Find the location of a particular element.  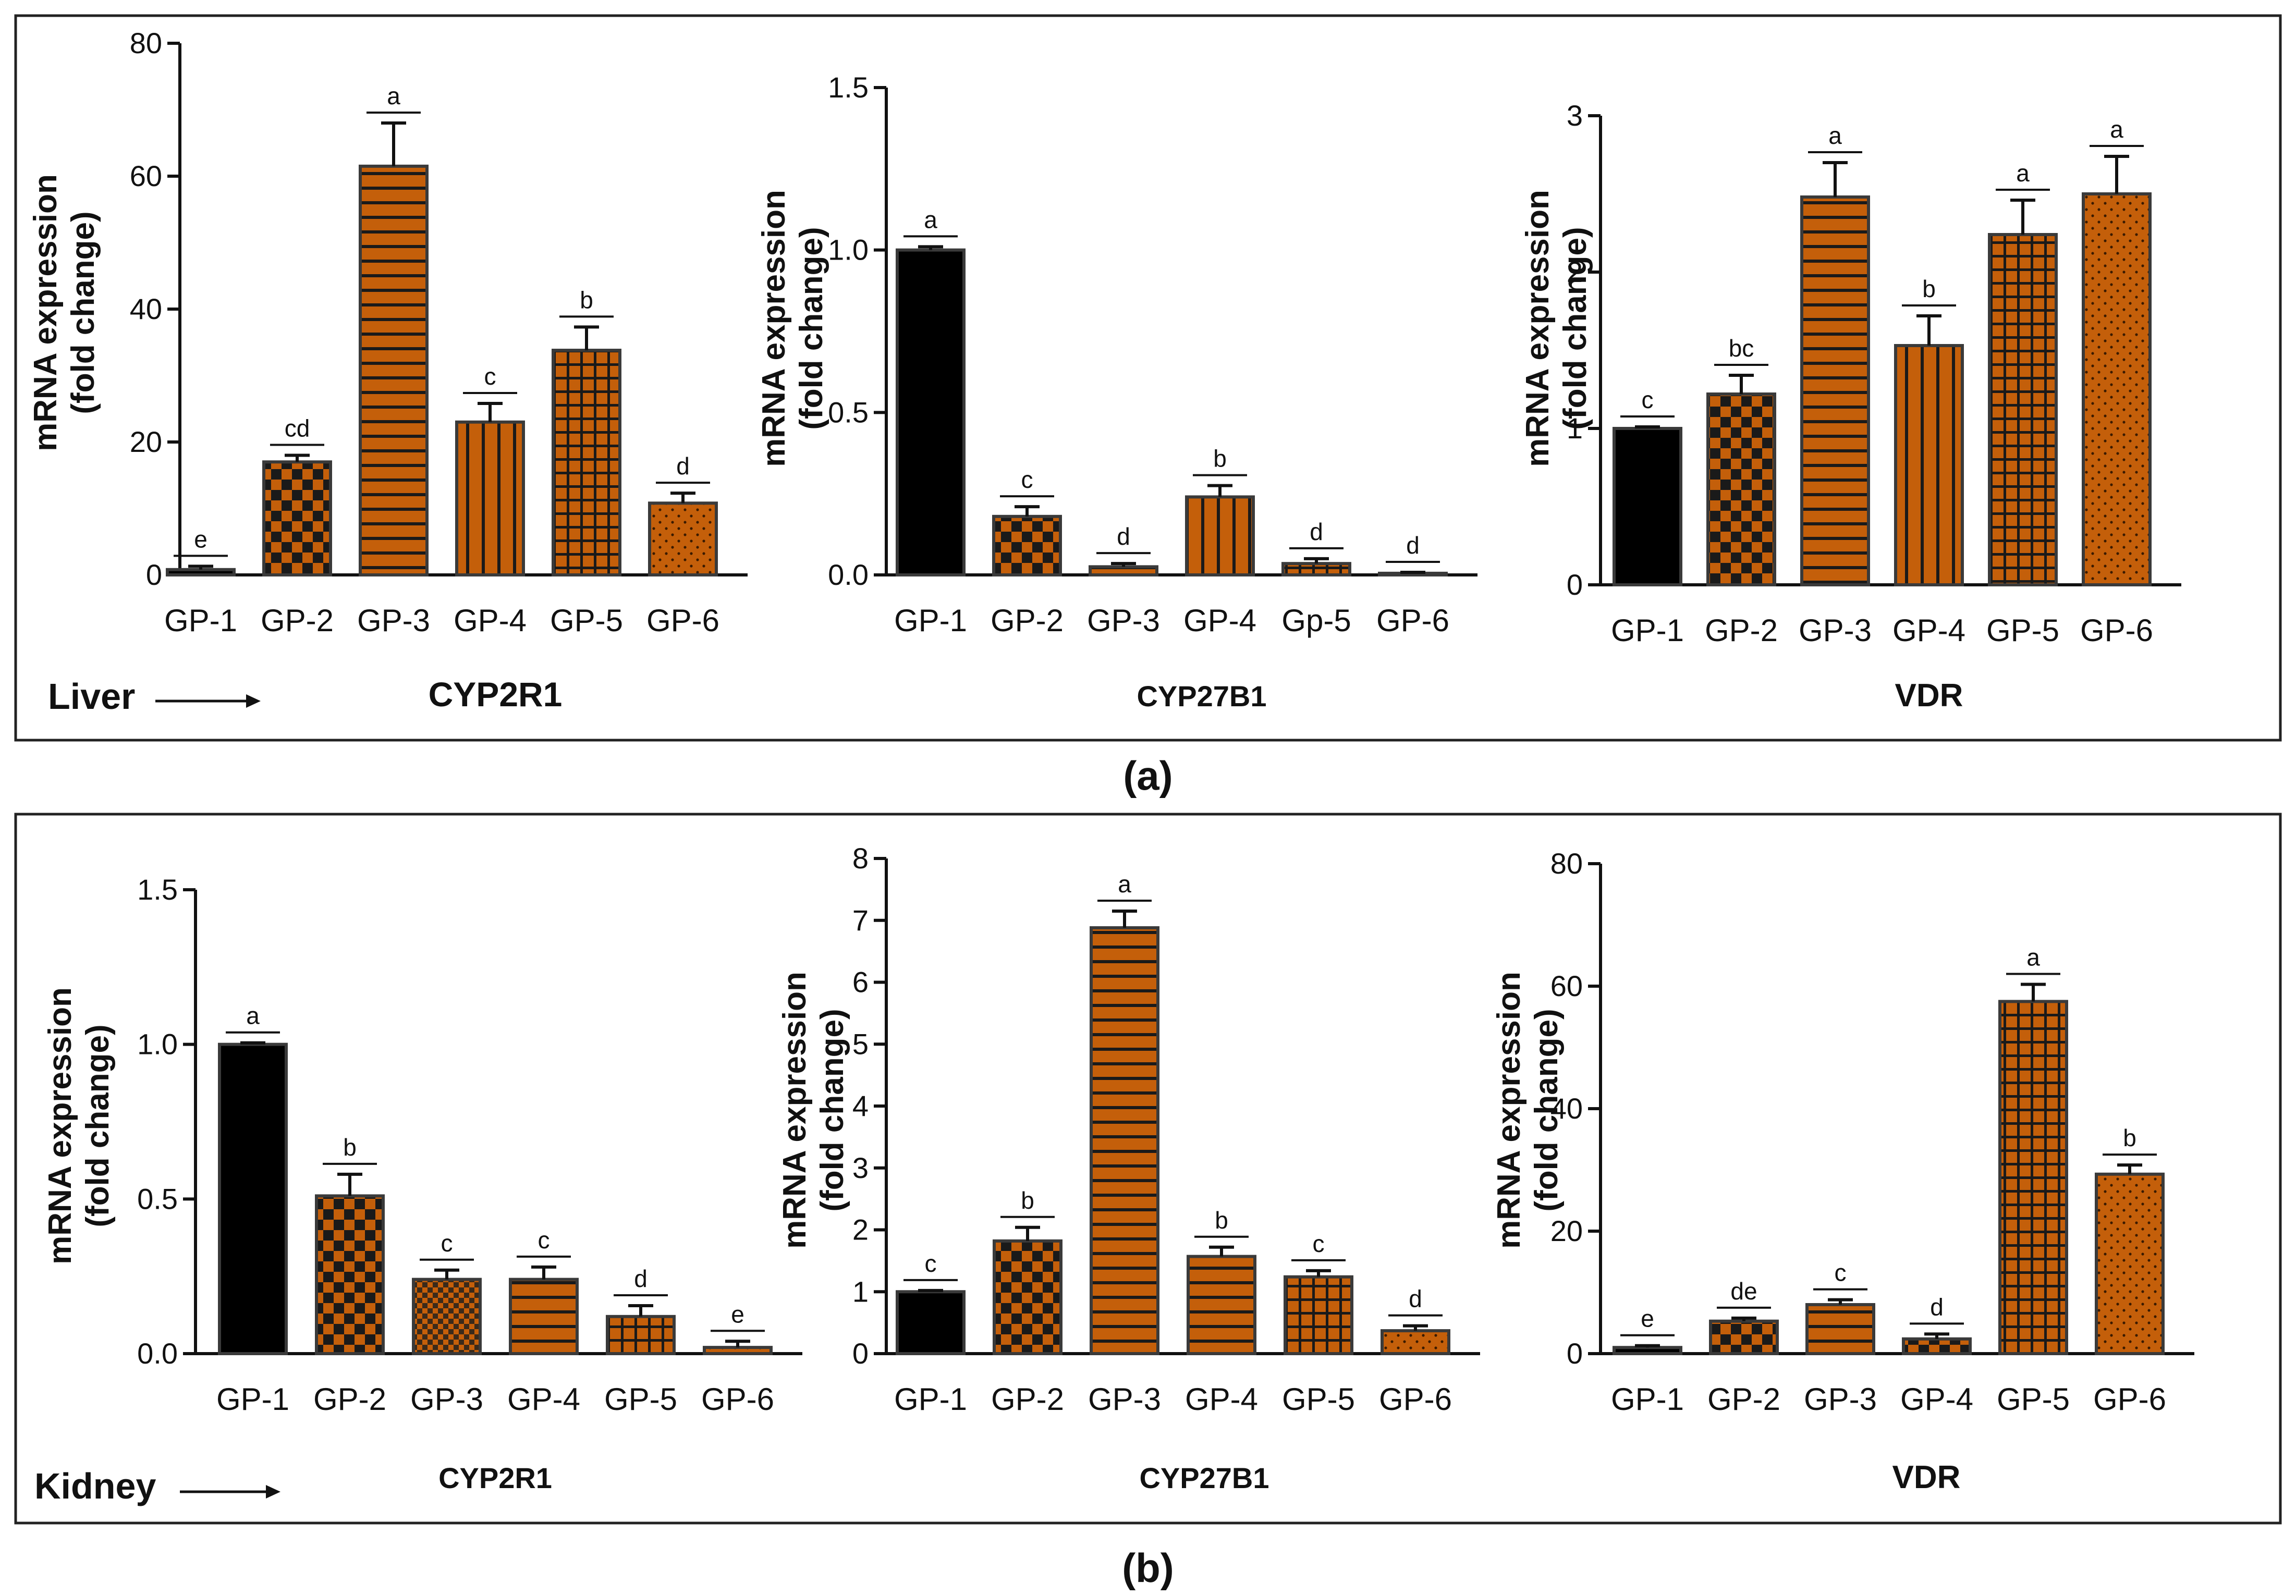

significance-letter: bc is located at coordinates (1741, 348).